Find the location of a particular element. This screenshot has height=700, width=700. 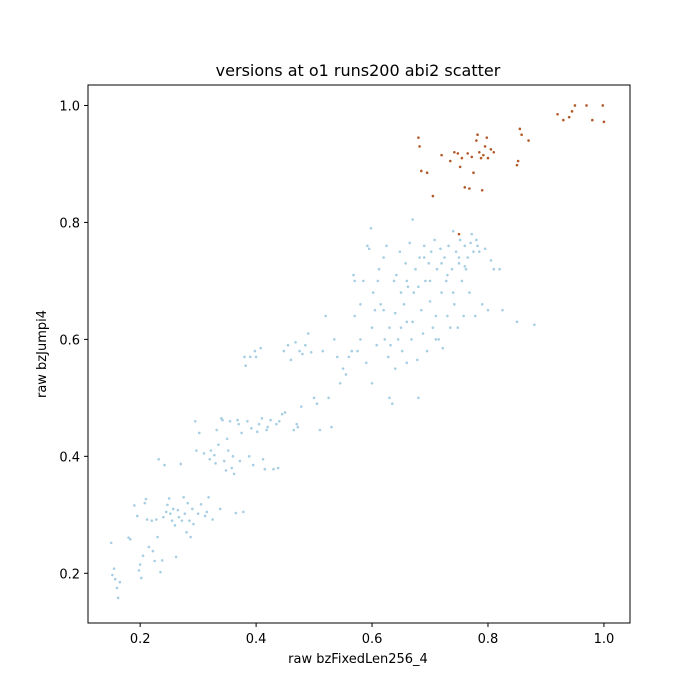

x-tick-label: 1.0 is located at coordinates (604, 639).